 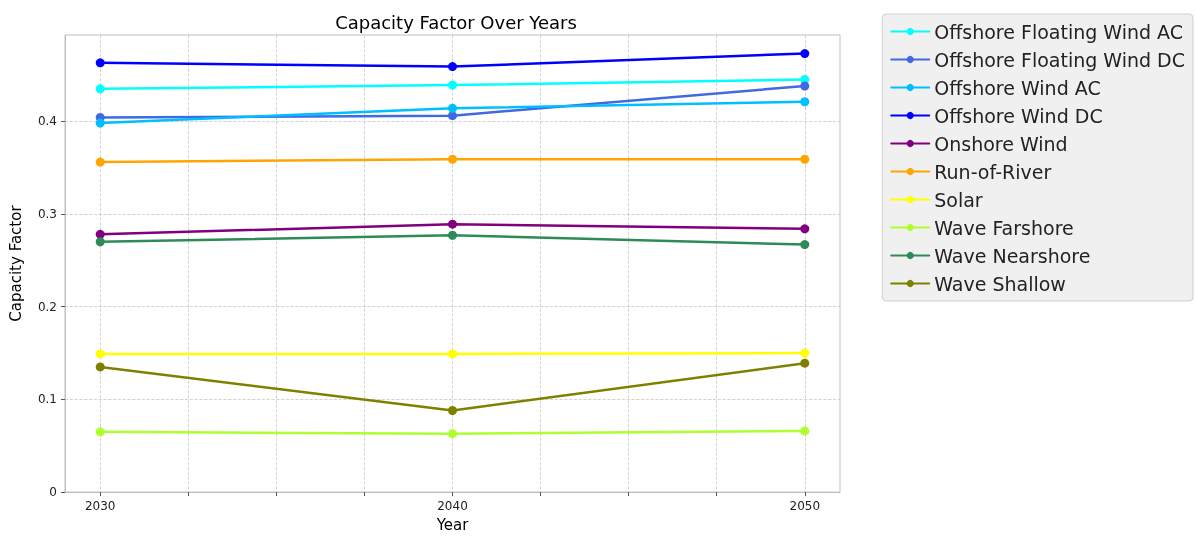 I want to click on y-tick-label: 0.1, so click(x=47, y=399).